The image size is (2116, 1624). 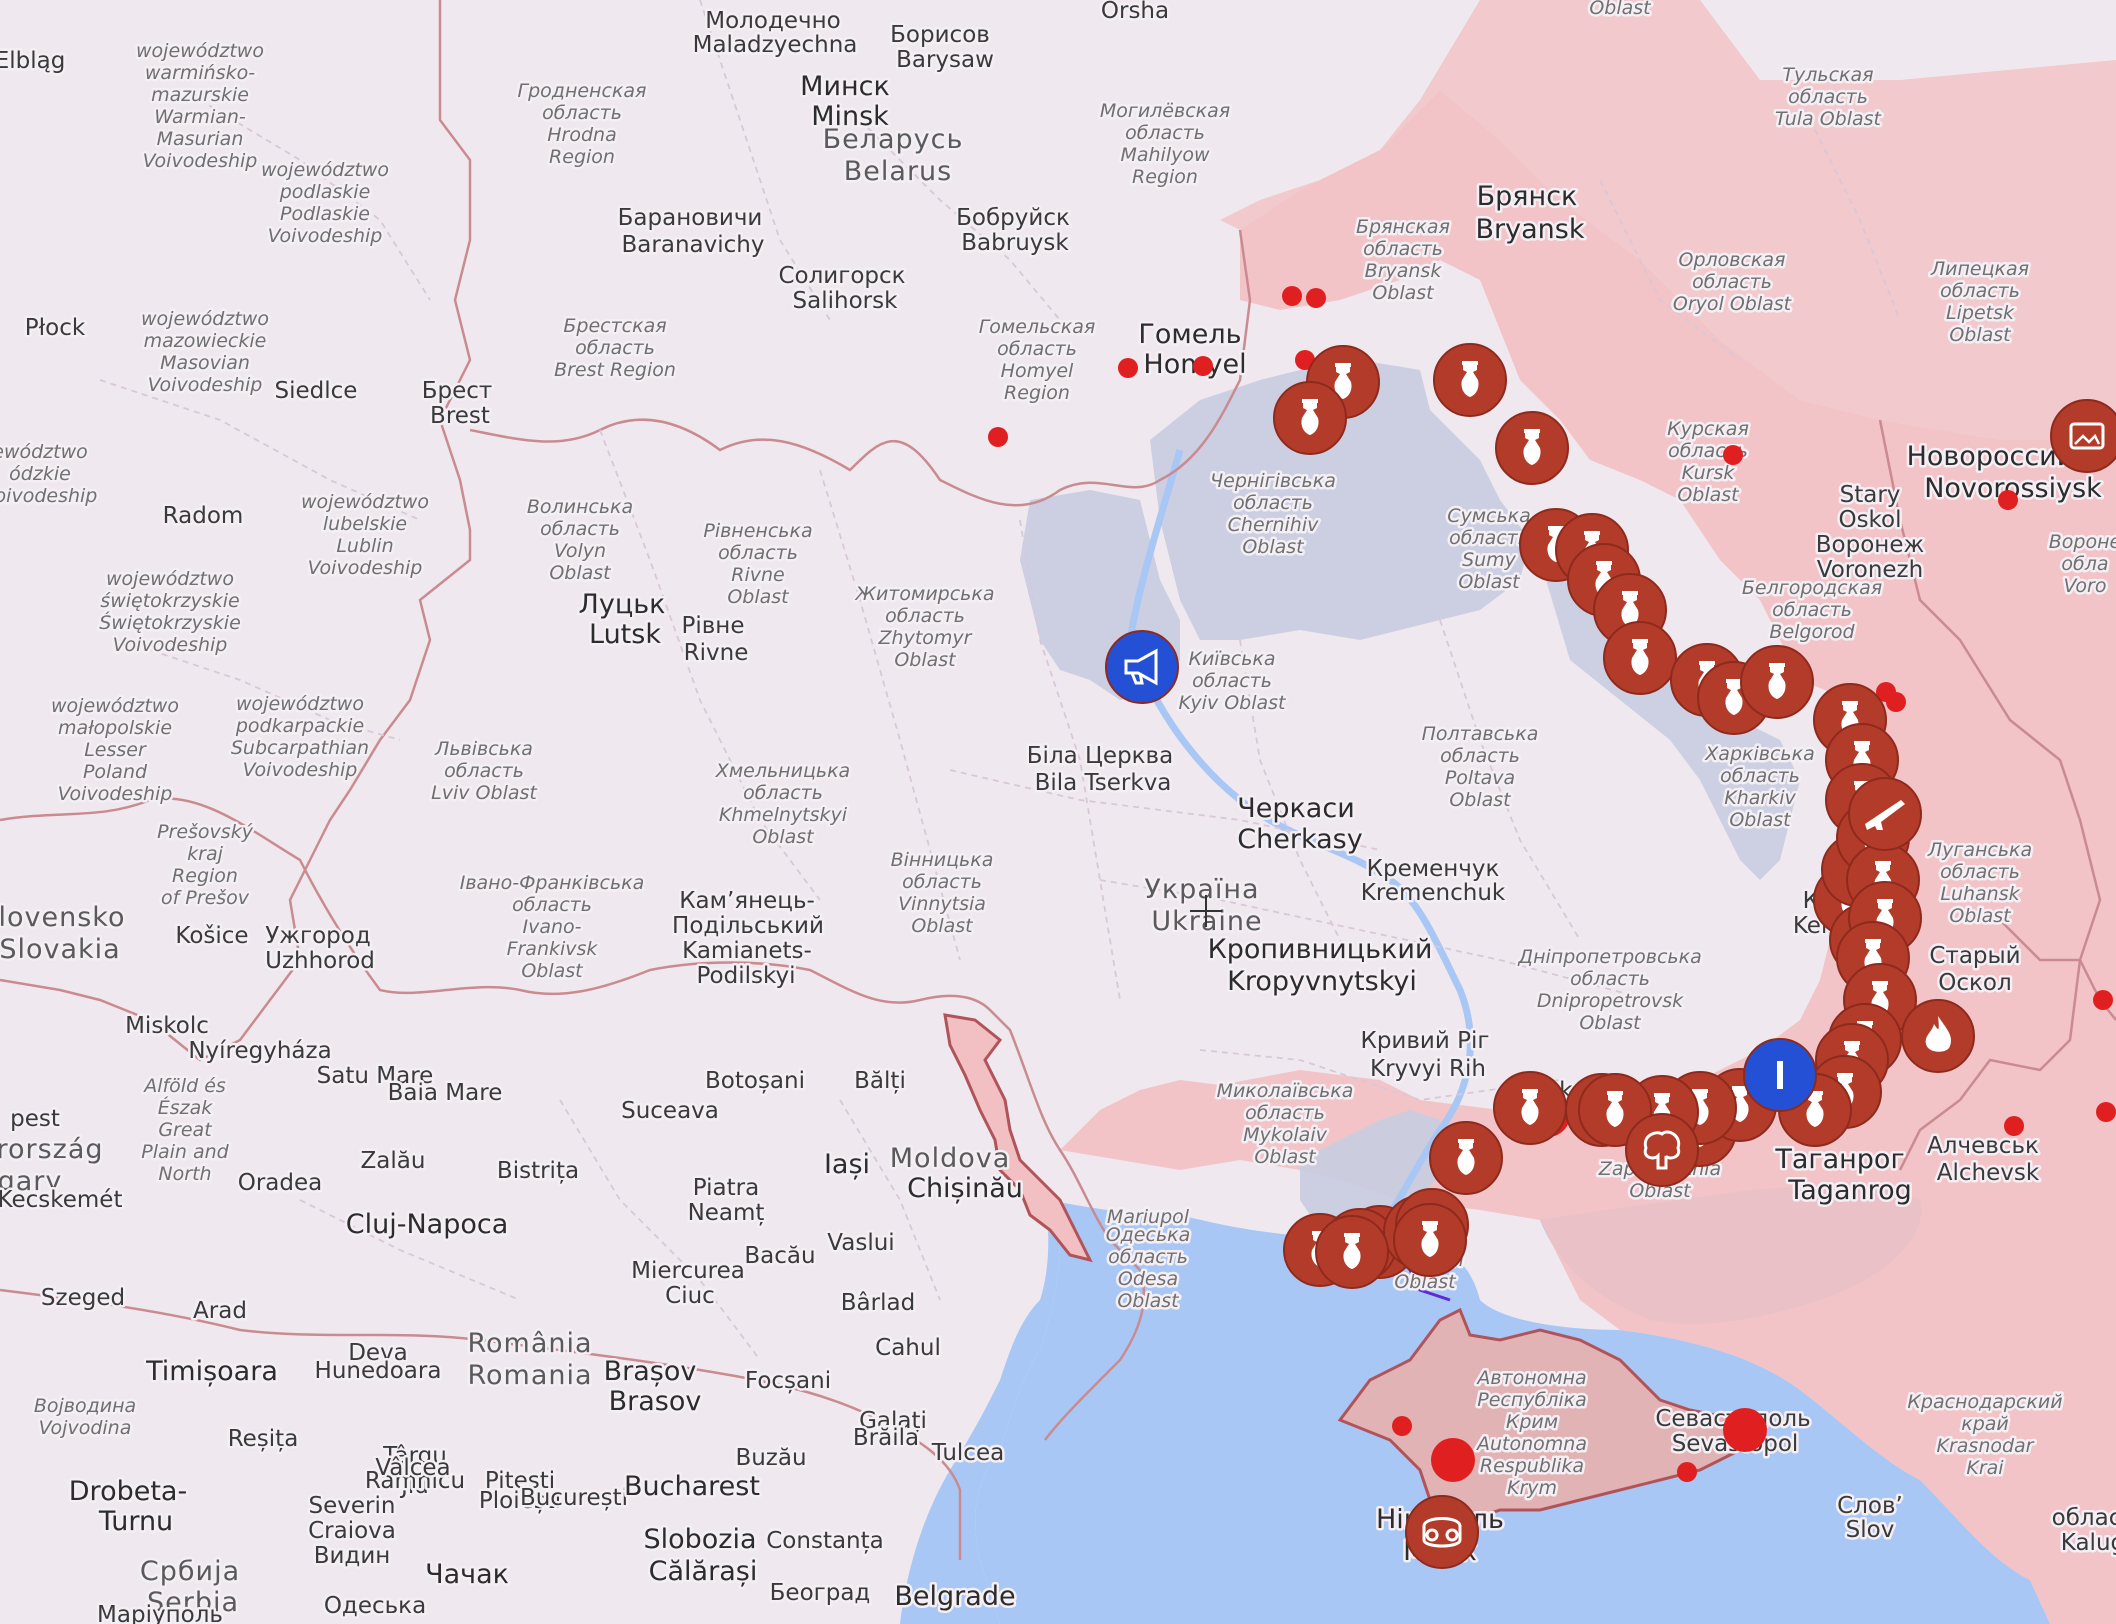 I want to click on region-label-mykolaiv: Миколаївська, so click(x=1285, y=1091).